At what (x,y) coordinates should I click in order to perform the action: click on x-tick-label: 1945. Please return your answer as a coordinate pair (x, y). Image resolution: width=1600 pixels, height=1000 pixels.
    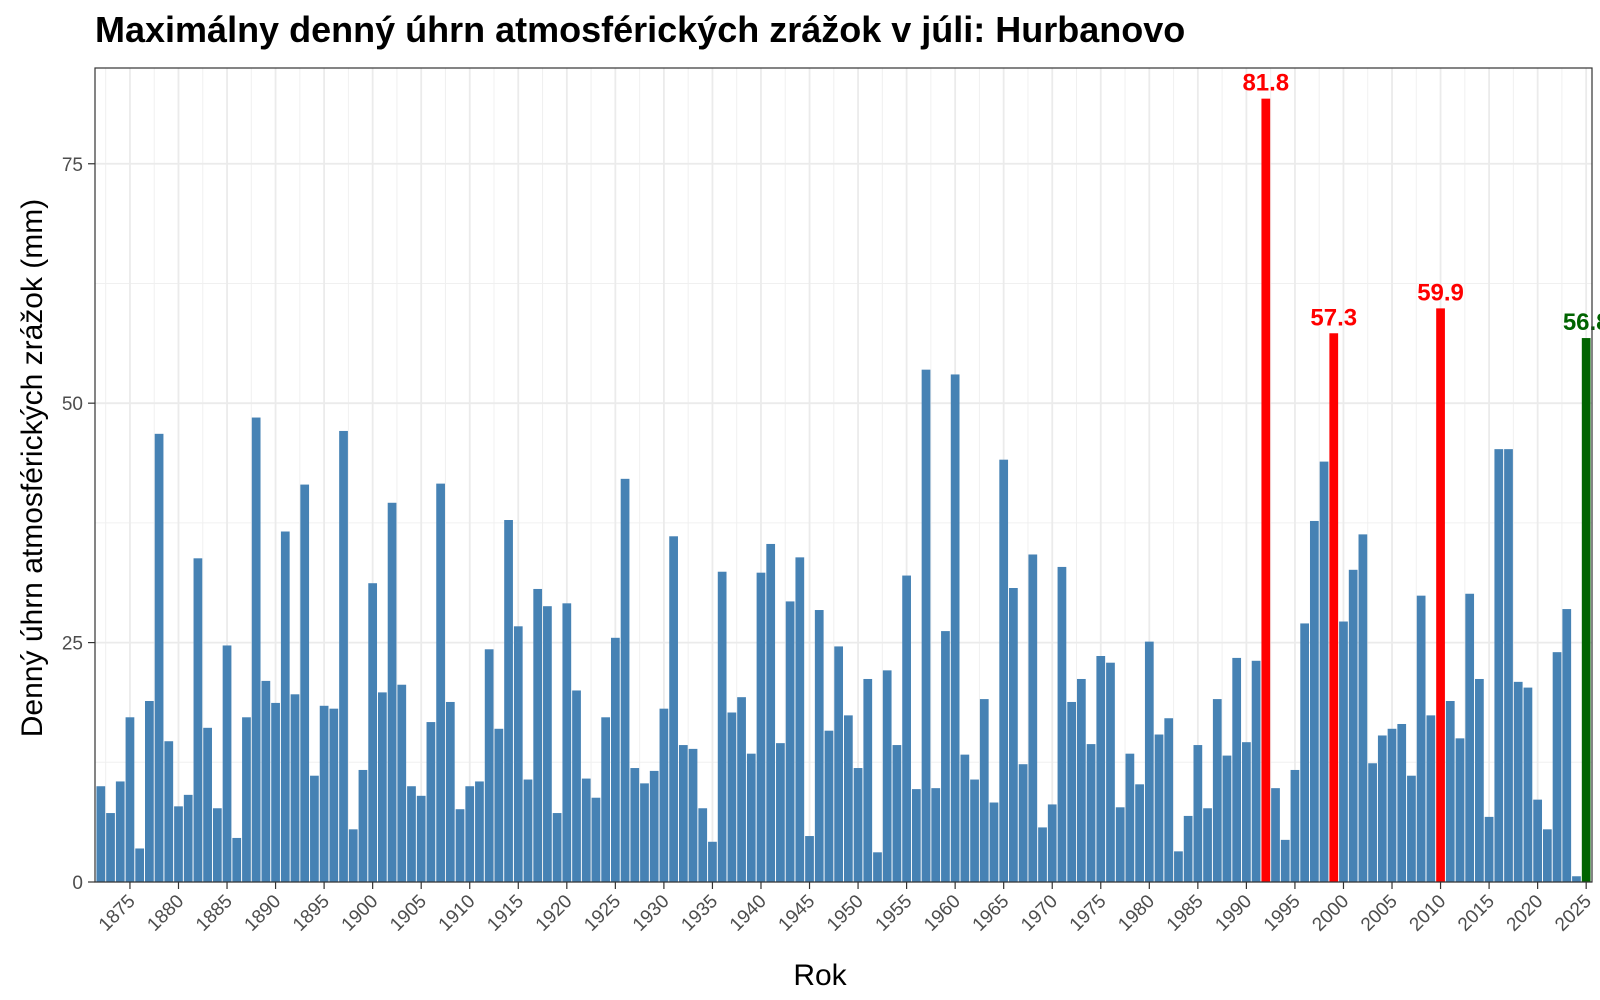
    Looking at the image, I should click on (797, 913).